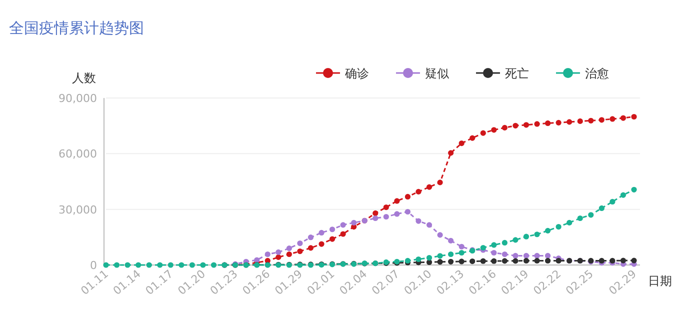  What do you see at coordinates (660, 281) in the screenshot?
I see `x-axis-title: 日期` at bounding box center [660, 281].